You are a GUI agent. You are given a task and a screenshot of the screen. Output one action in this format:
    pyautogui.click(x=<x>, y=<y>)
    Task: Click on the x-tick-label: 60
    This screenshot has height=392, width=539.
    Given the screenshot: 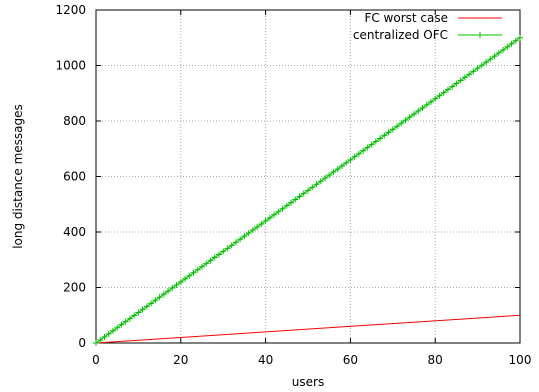 What is the action you would take?
    pyautogui.click(x=350, y=360)
    